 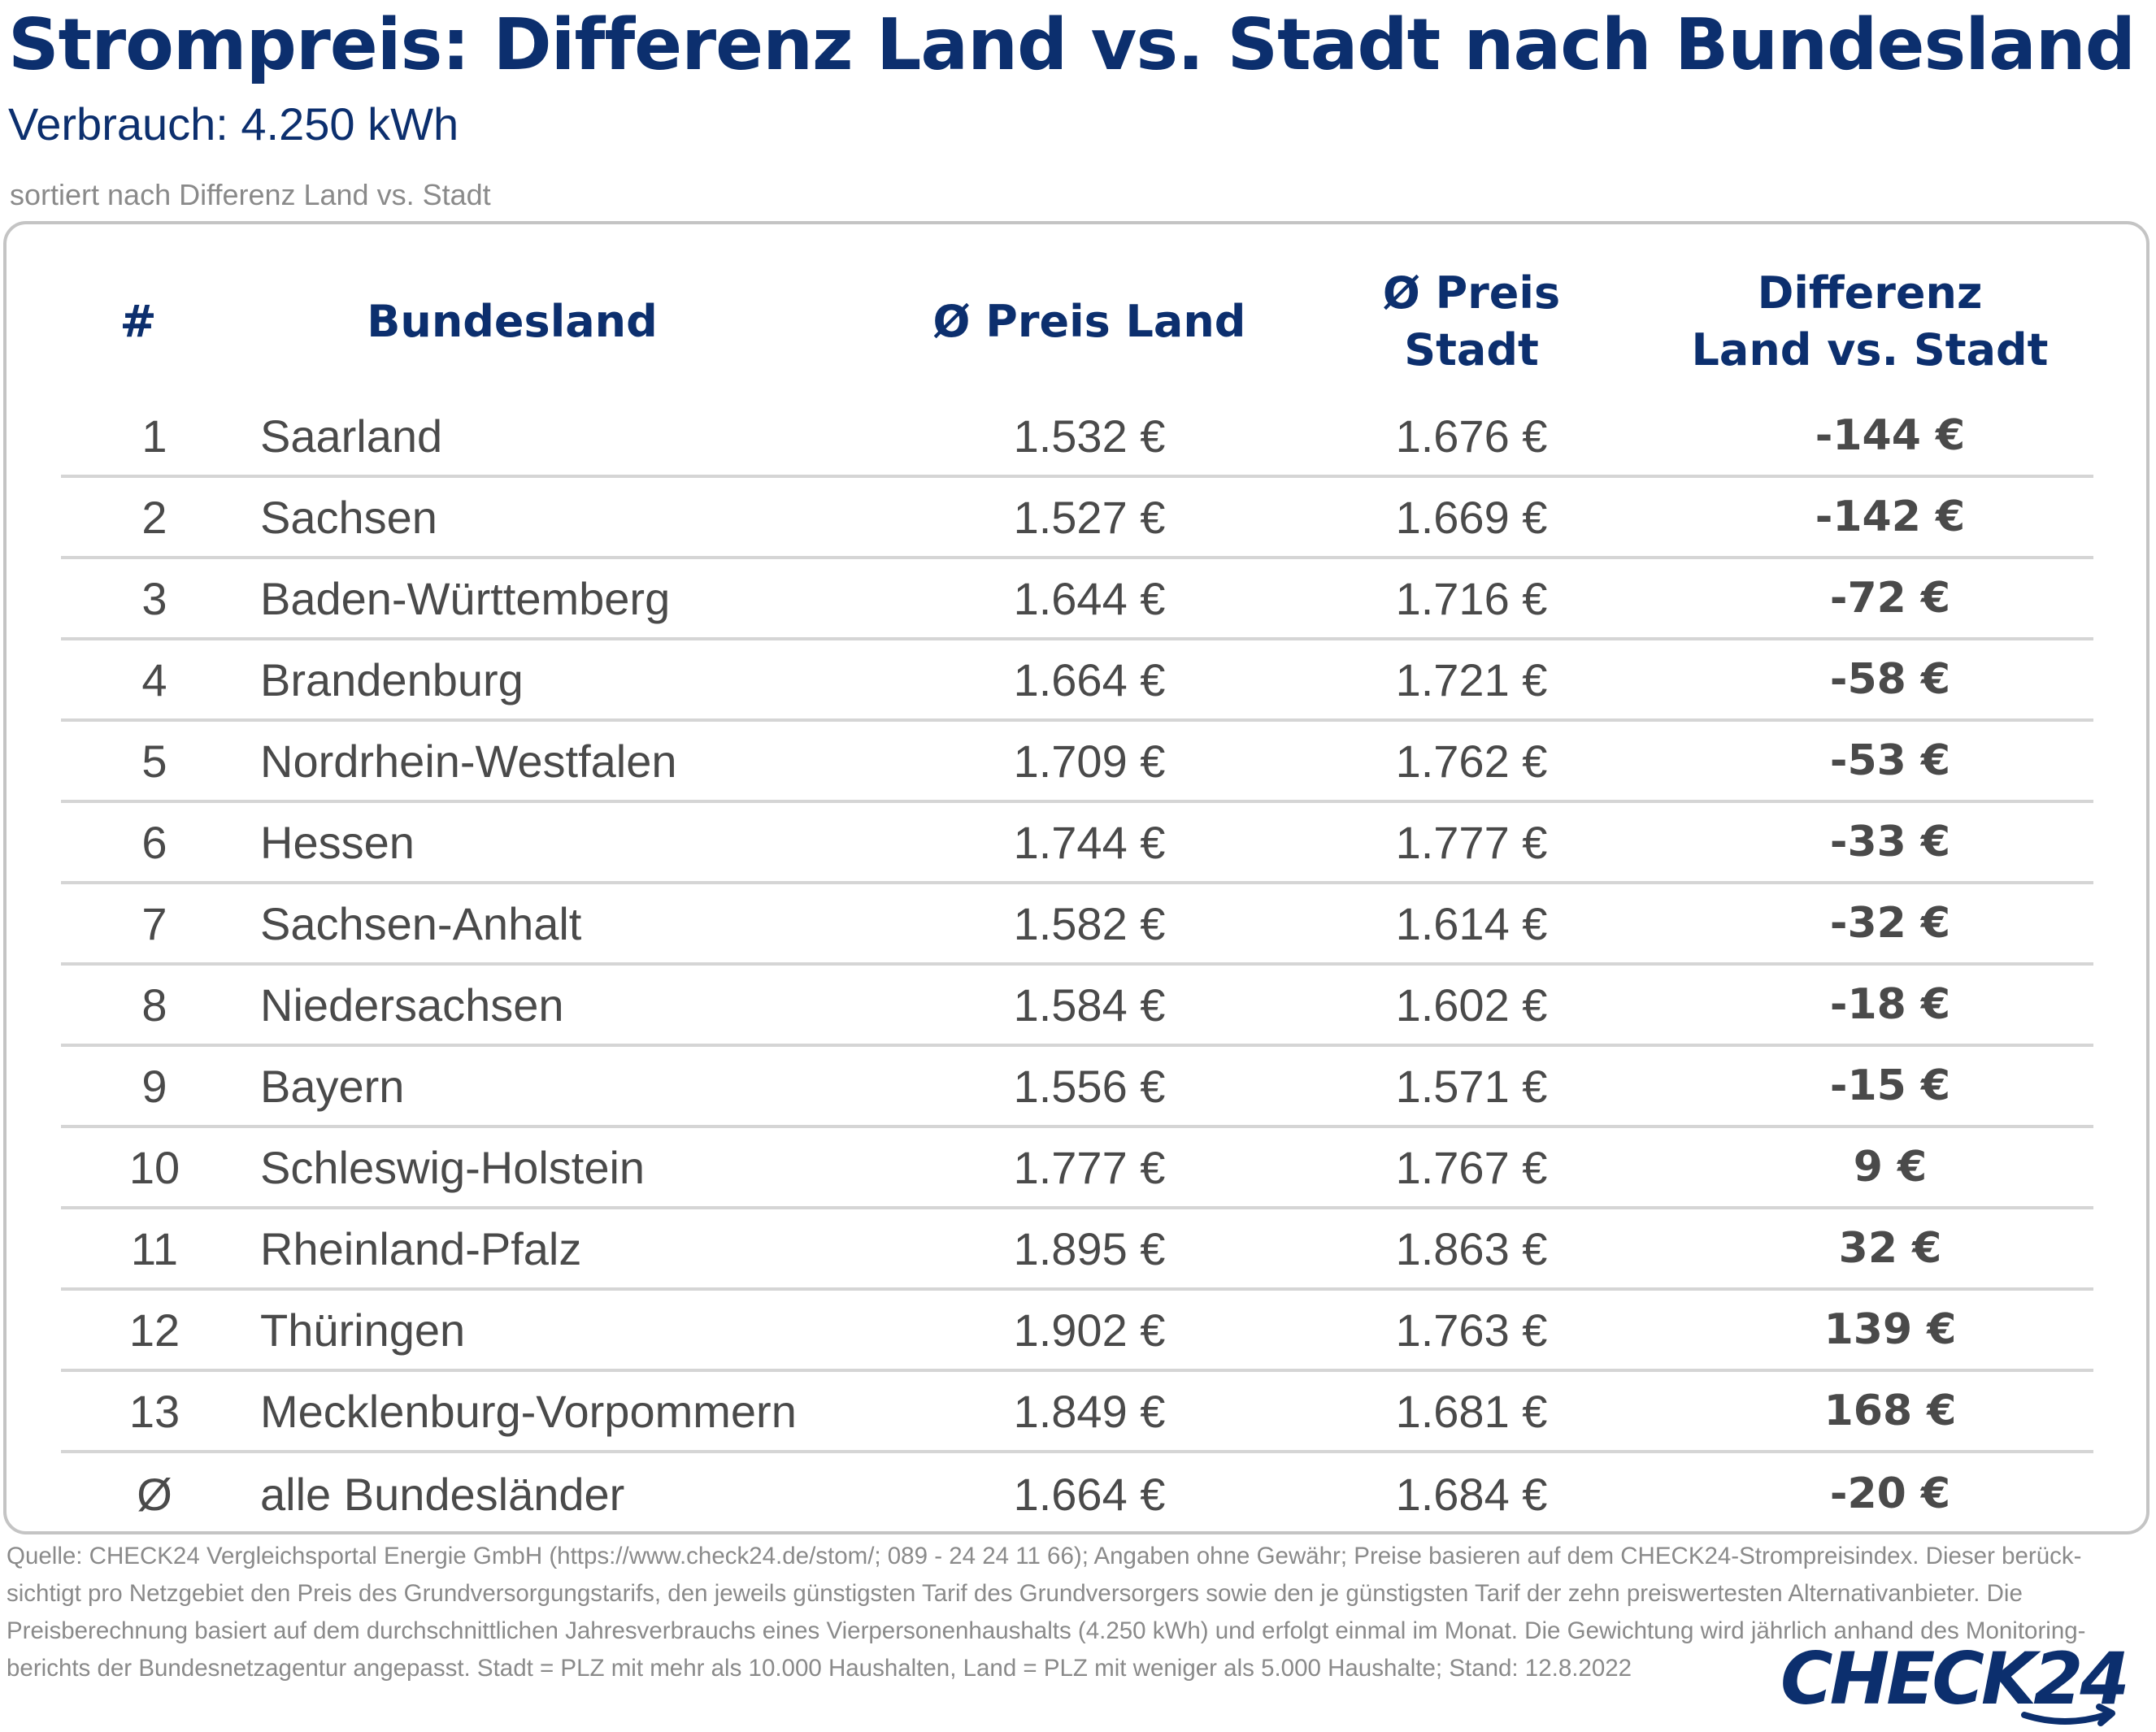 What do you see at coordinates (452, 1167) in the screenshot?
I see `cell-bundesland: Schleswig-Holstein` at bounding box center [452, 1167].